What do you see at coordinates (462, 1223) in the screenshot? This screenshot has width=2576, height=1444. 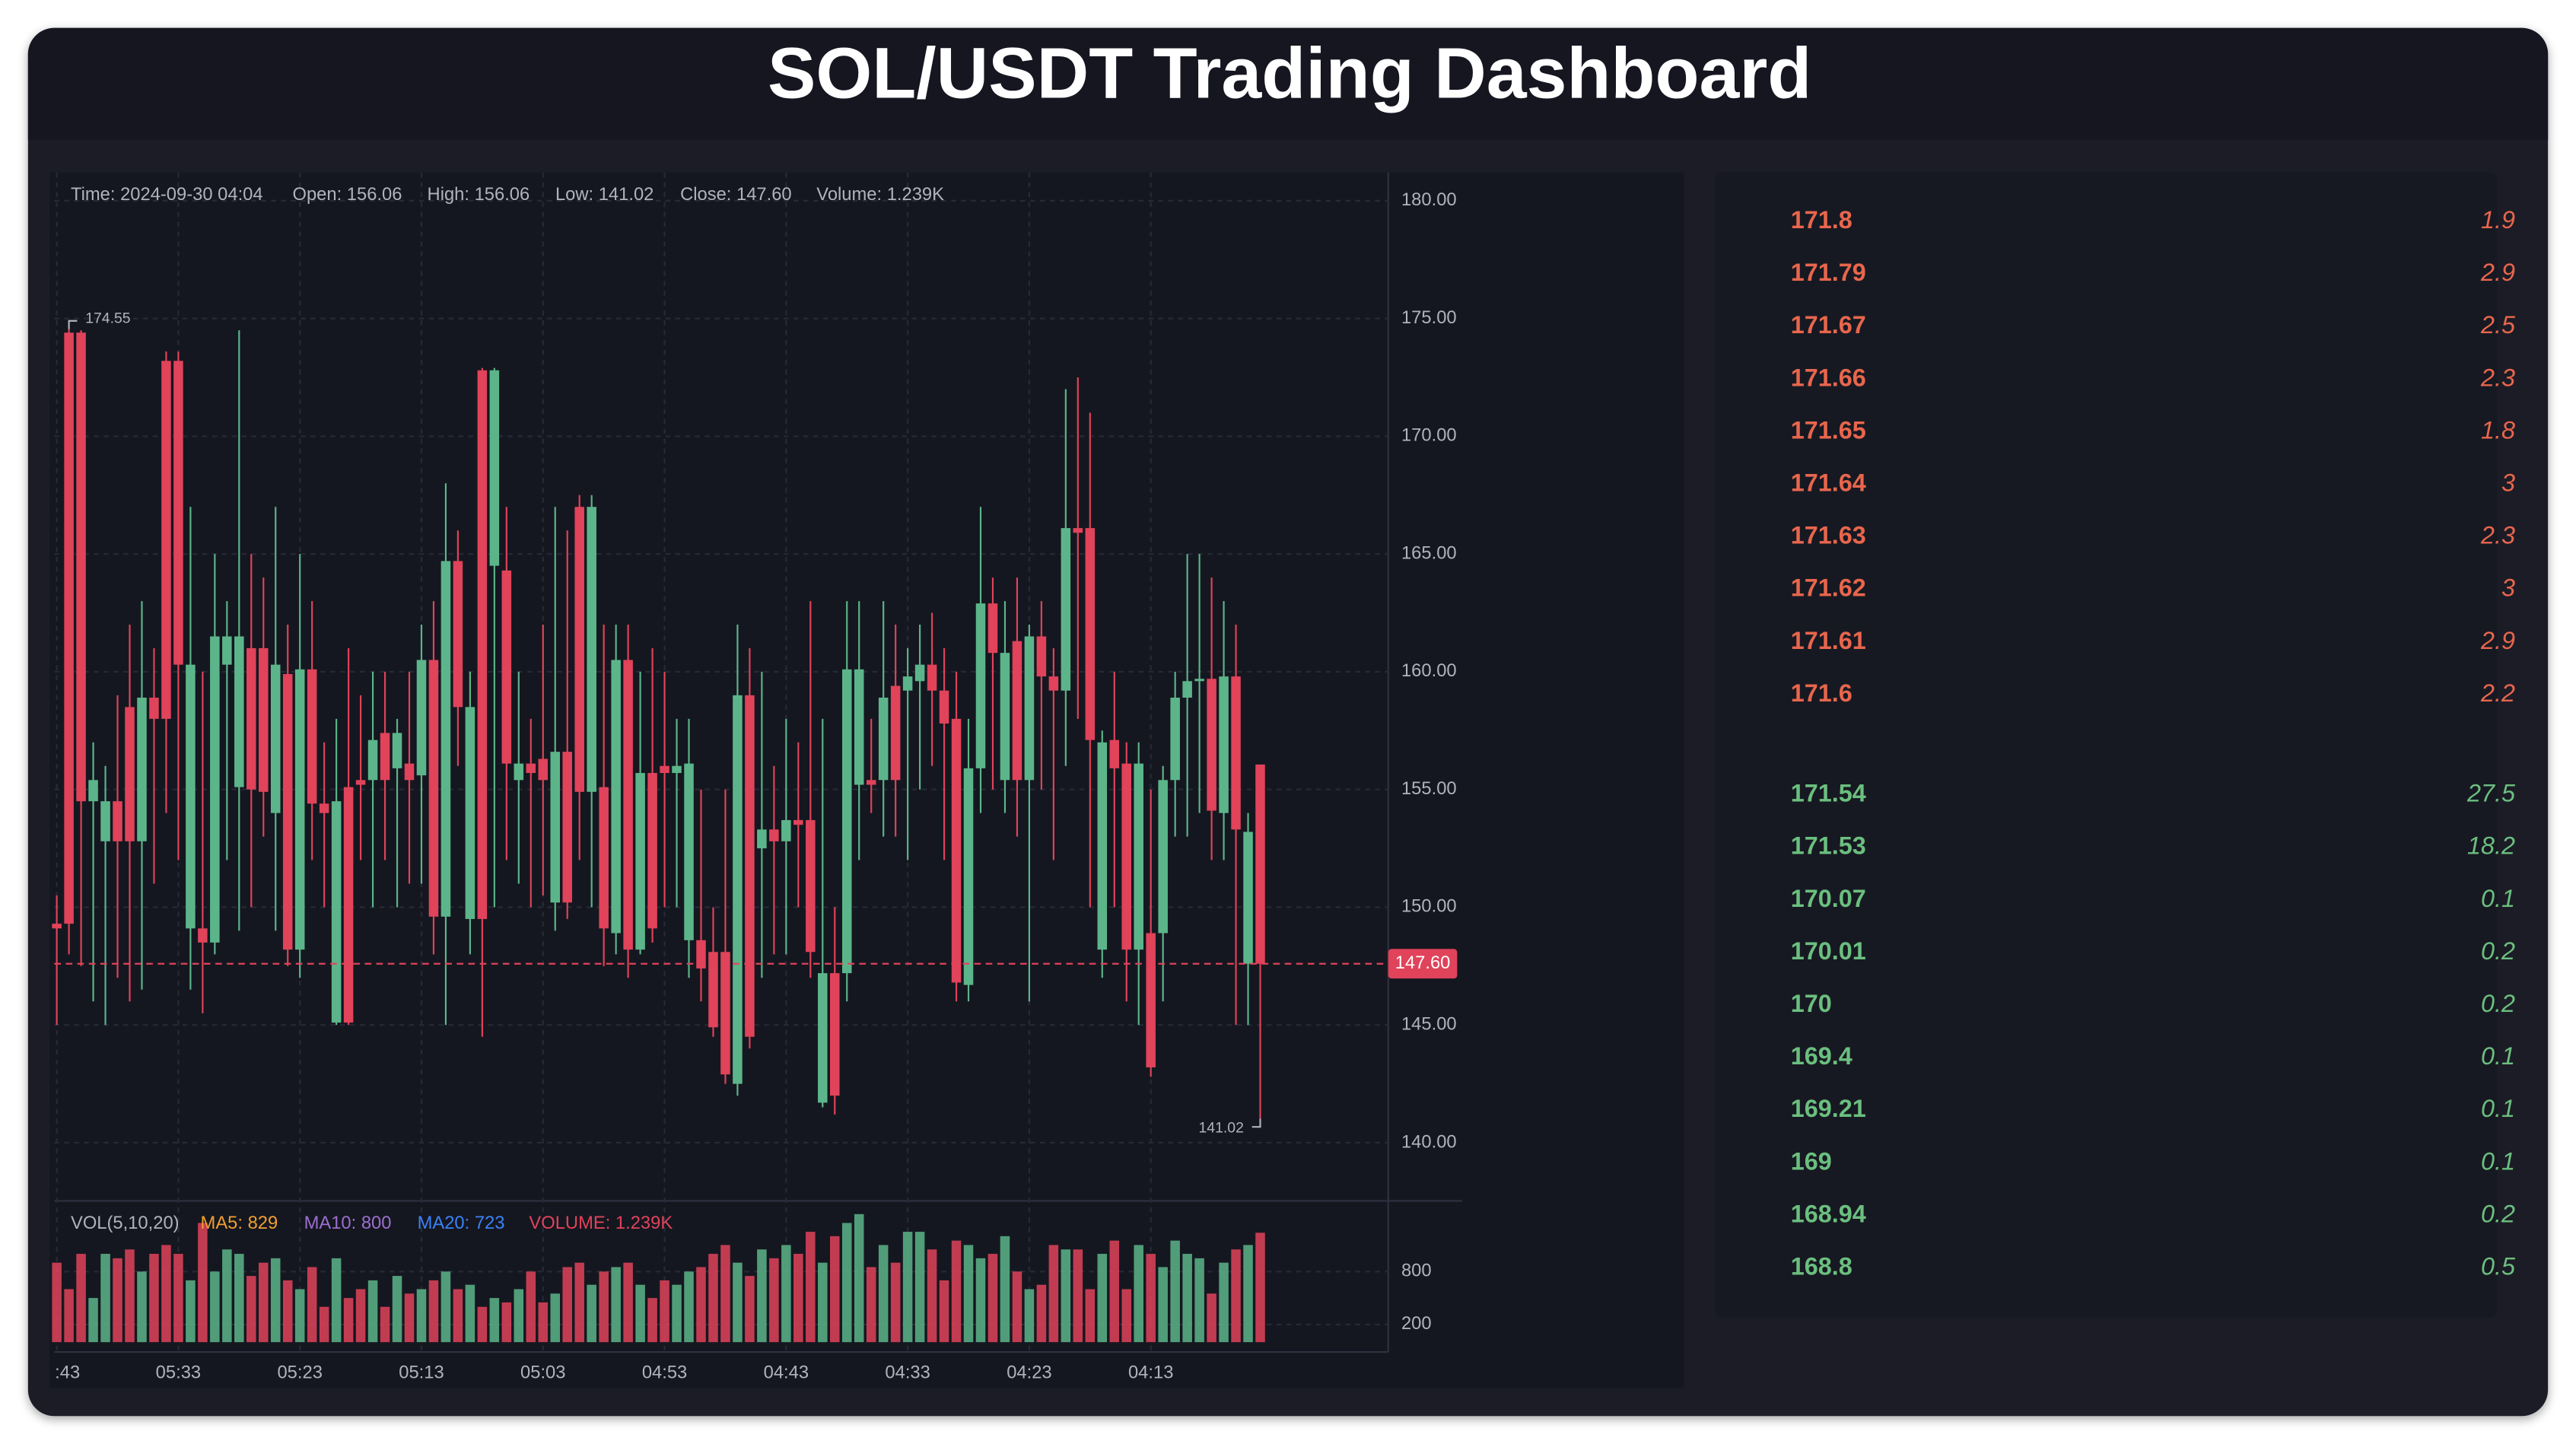 I see `volume-legend: MA20: 723` at bounding box center [462, 1223].